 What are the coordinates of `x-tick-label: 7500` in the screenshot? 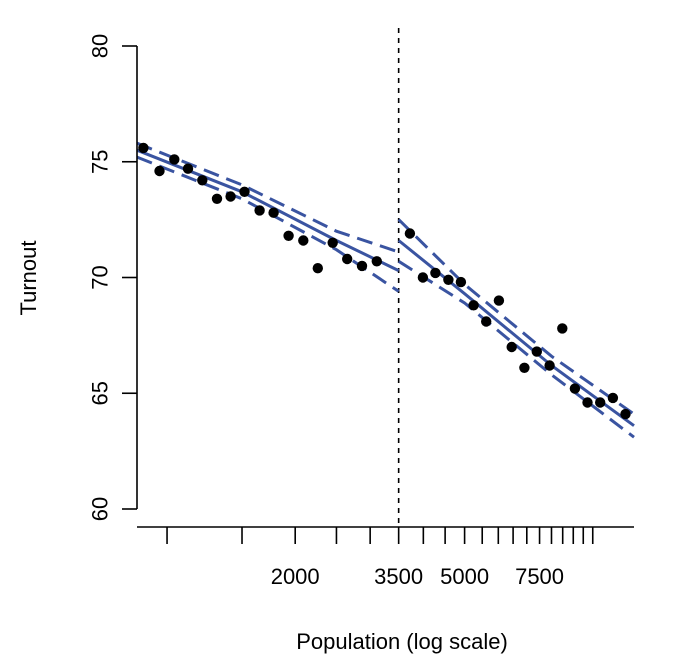 It's located at (539, 576).